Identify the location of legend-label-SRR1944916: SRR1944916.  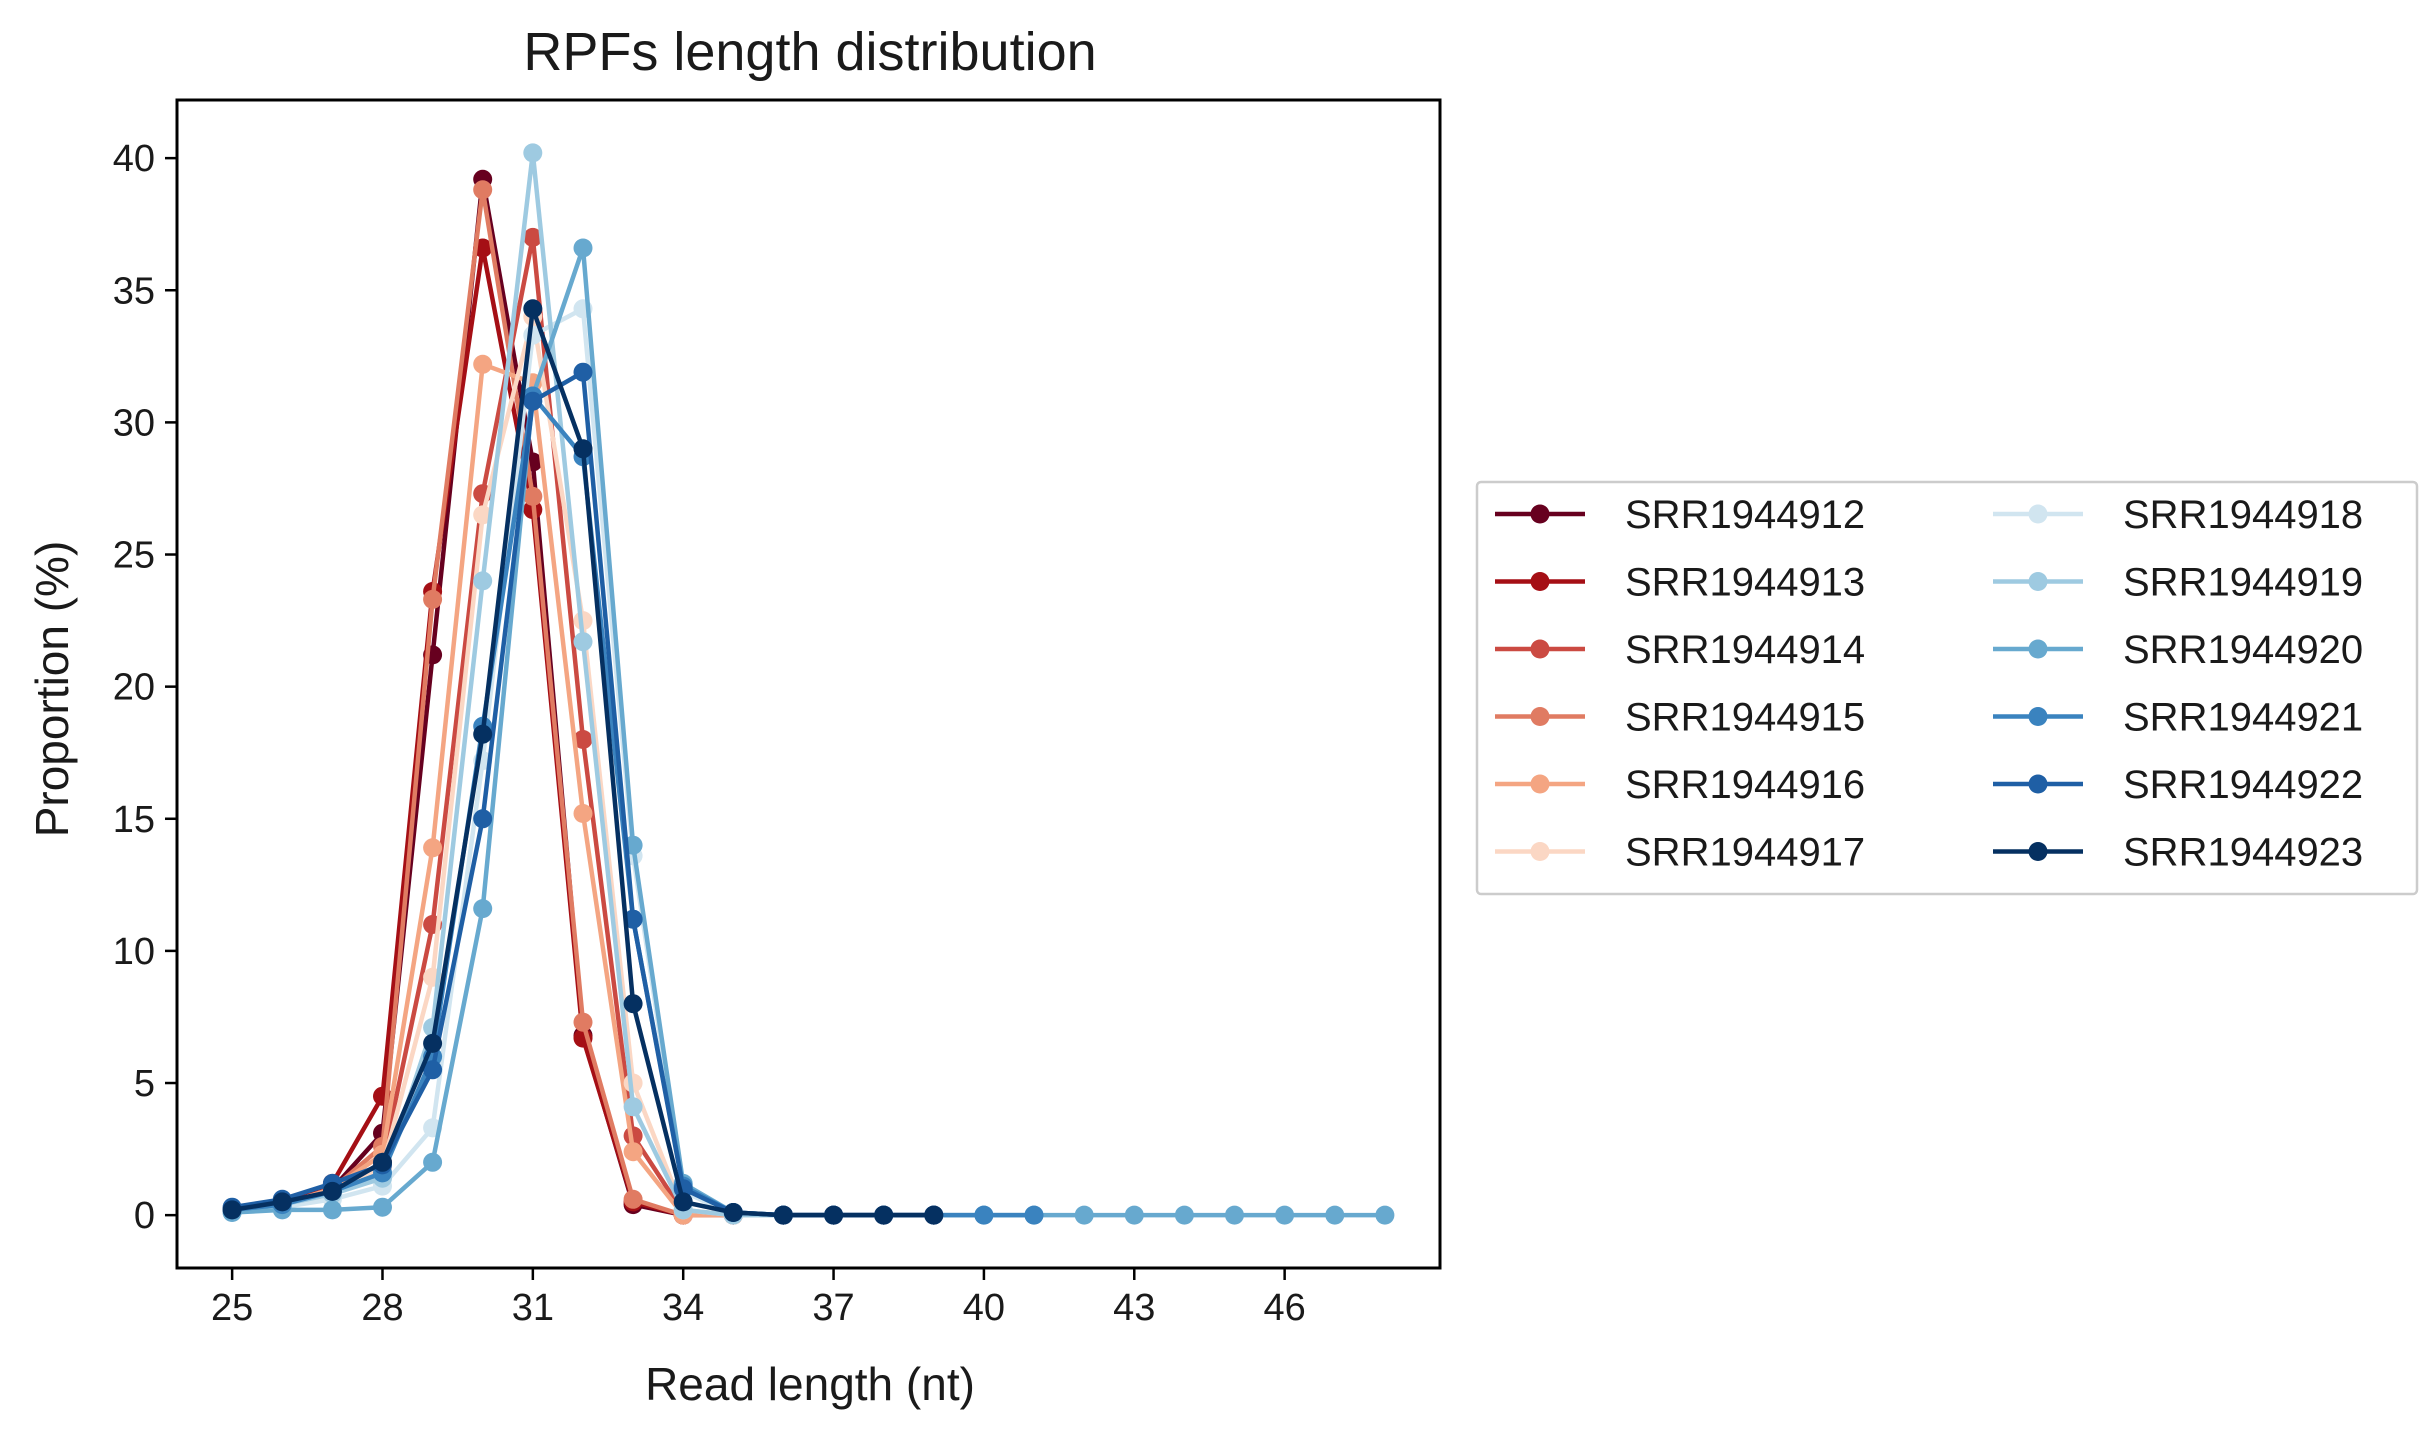
(1745, 785).